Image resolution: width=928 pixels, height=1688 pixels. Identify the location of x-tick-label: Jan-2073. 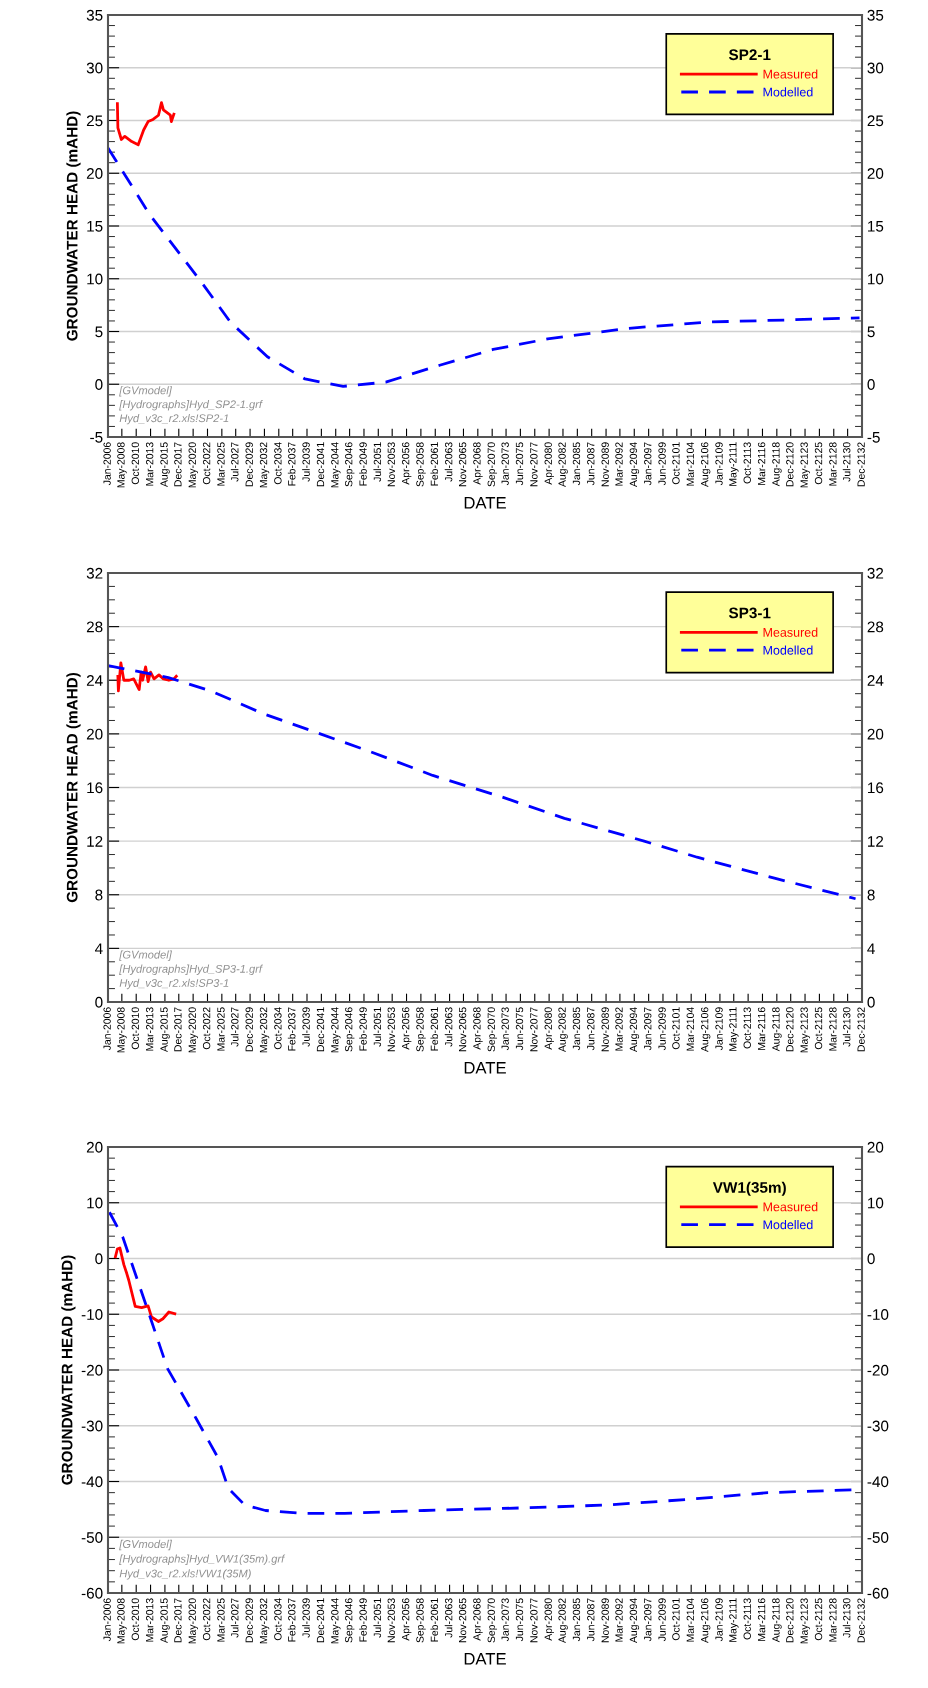
(505, 1620).